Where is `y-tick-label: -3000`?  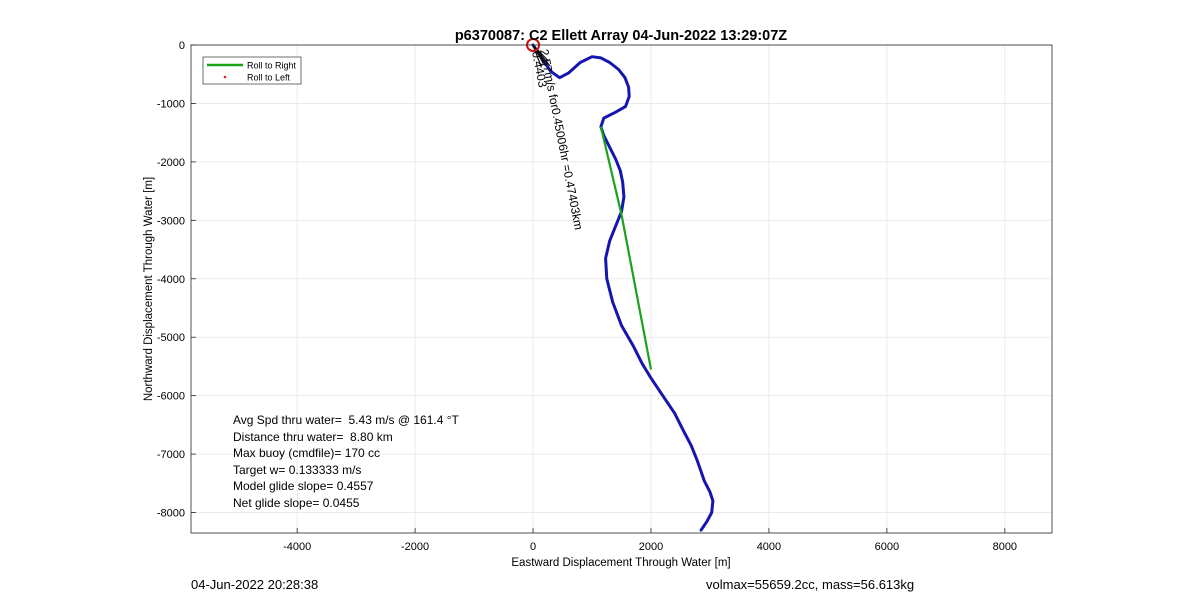 y-tick-label: -3000 is located at coordinates (171, 221).